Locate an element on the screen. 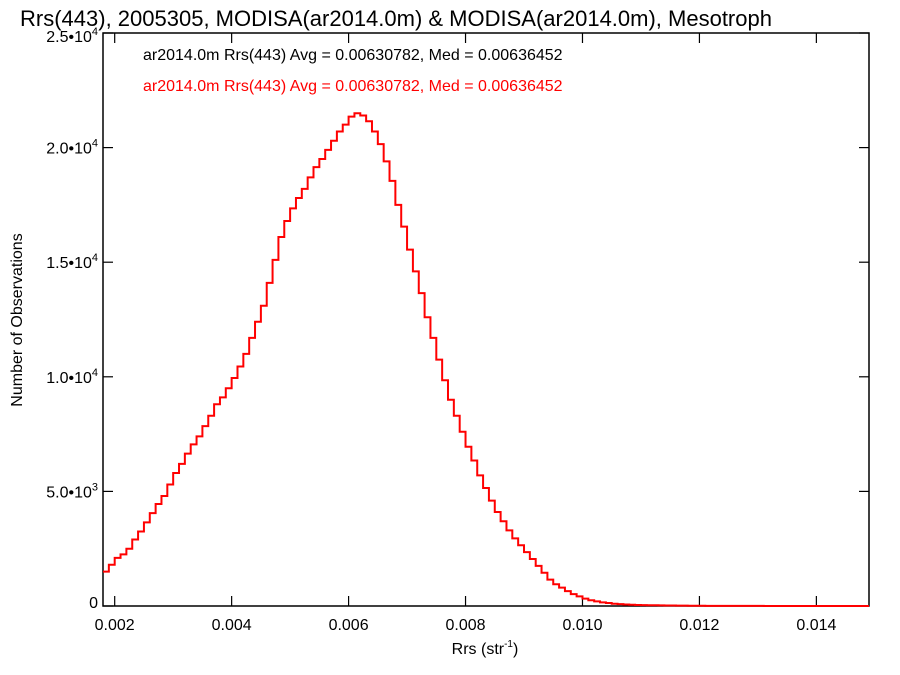  y-tick-label-2: 1.0•104 is located at coordinates (72, 377).